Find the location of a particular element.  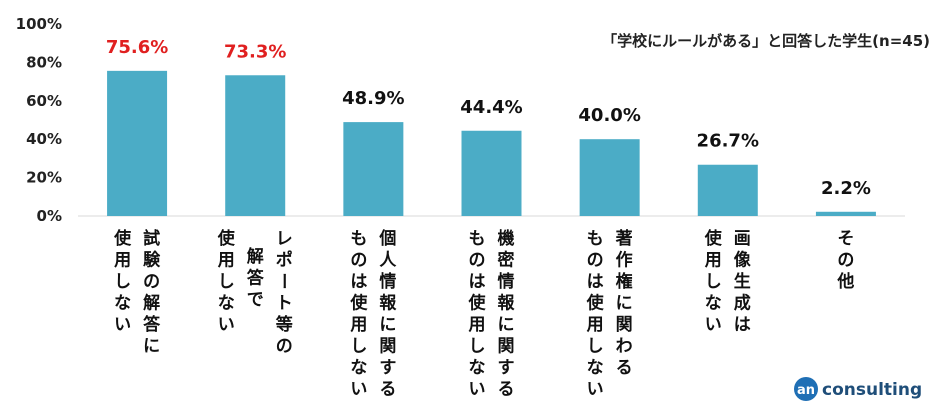

category-label-char: 機 is located at coordinates (506, 238).